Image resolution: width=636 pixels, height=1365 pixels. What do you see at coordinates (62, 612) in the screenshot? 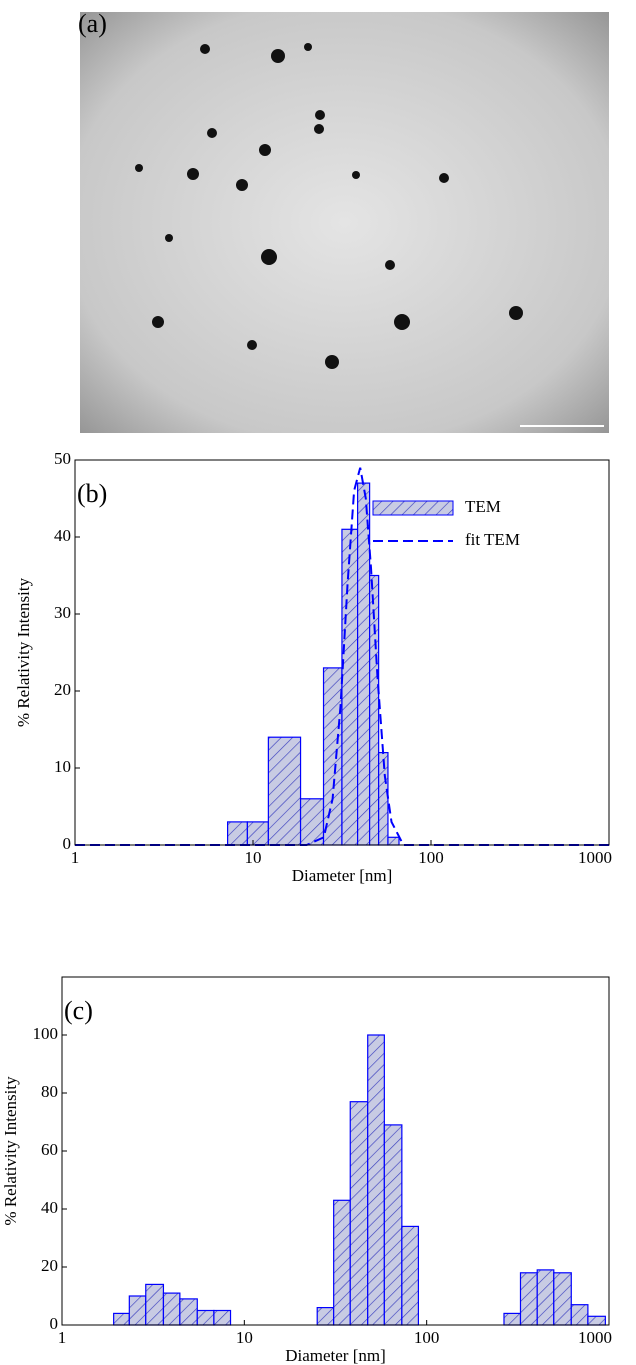
I see `y-tick-label: 30` at bounding box center [62, 612].